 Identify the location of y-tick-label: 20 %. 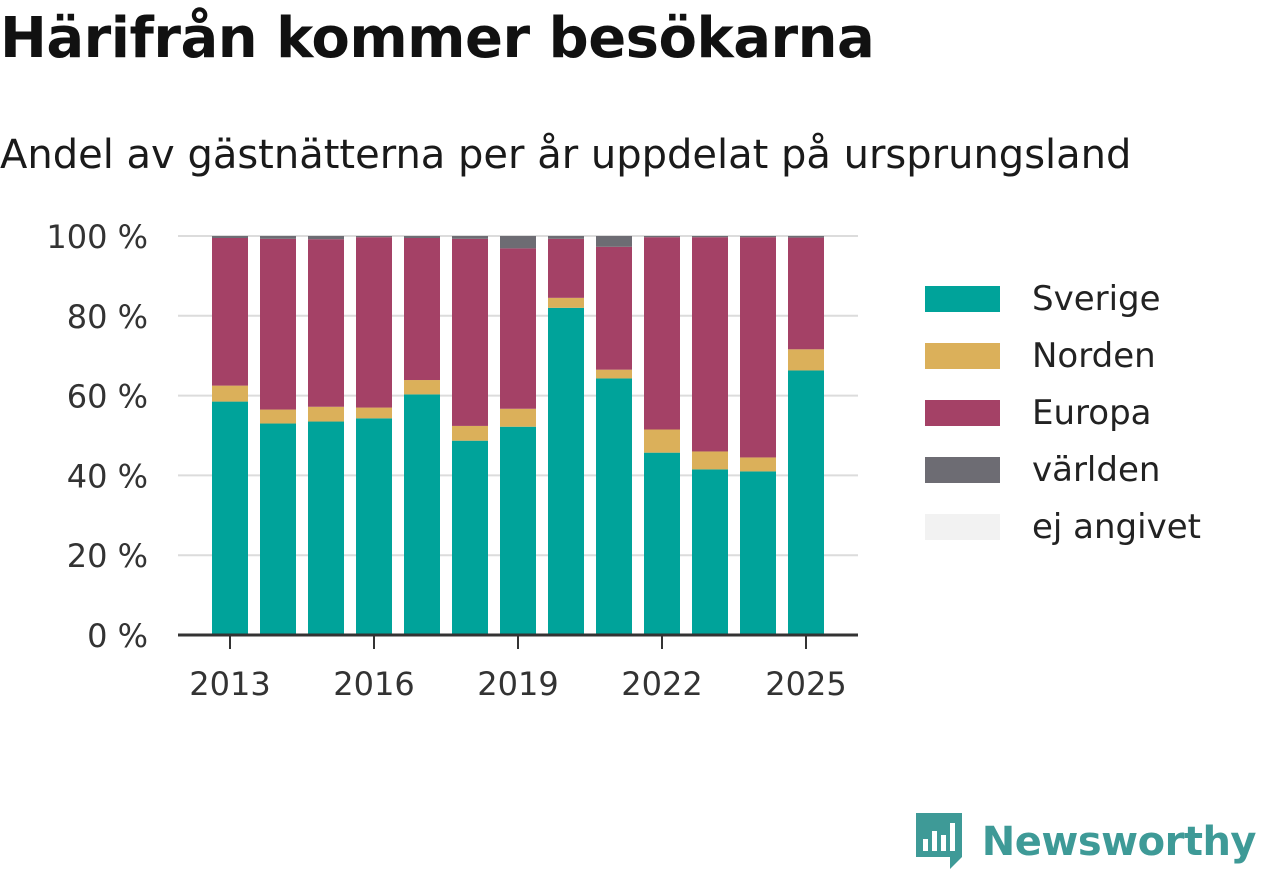
(107, 556).